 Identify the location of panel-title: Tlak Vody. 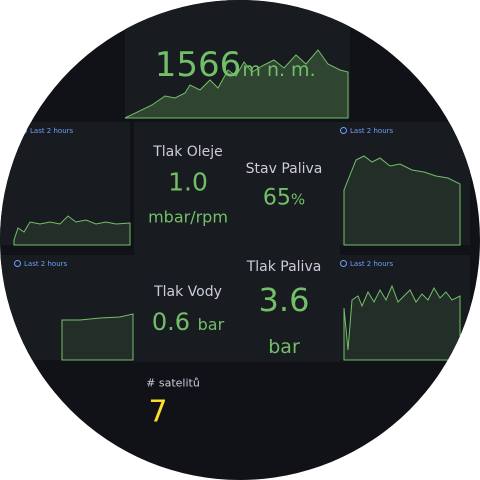
(188, 292).